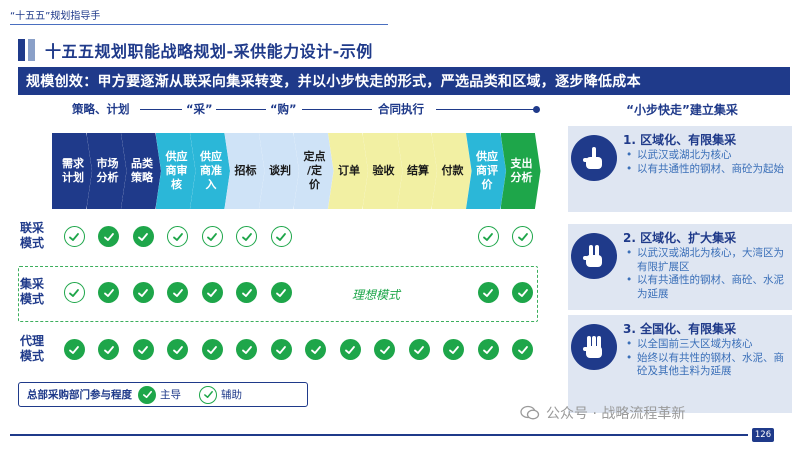  What do you see at coordinates (379, 435) in the screenshot?
I see `bottom-divider` at bounding box center [379, 435].